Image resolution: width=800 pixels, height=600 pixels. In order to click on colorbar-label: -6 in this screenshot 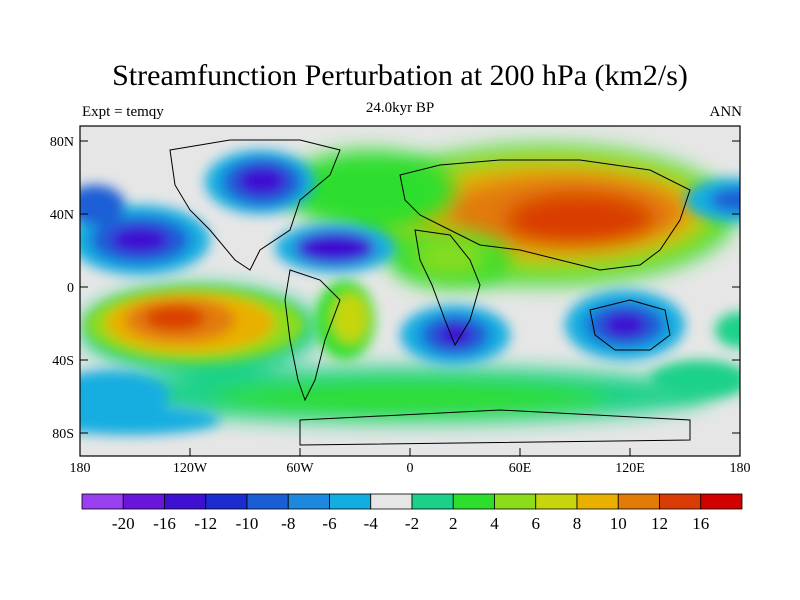, I will do `click(329, 523)`.